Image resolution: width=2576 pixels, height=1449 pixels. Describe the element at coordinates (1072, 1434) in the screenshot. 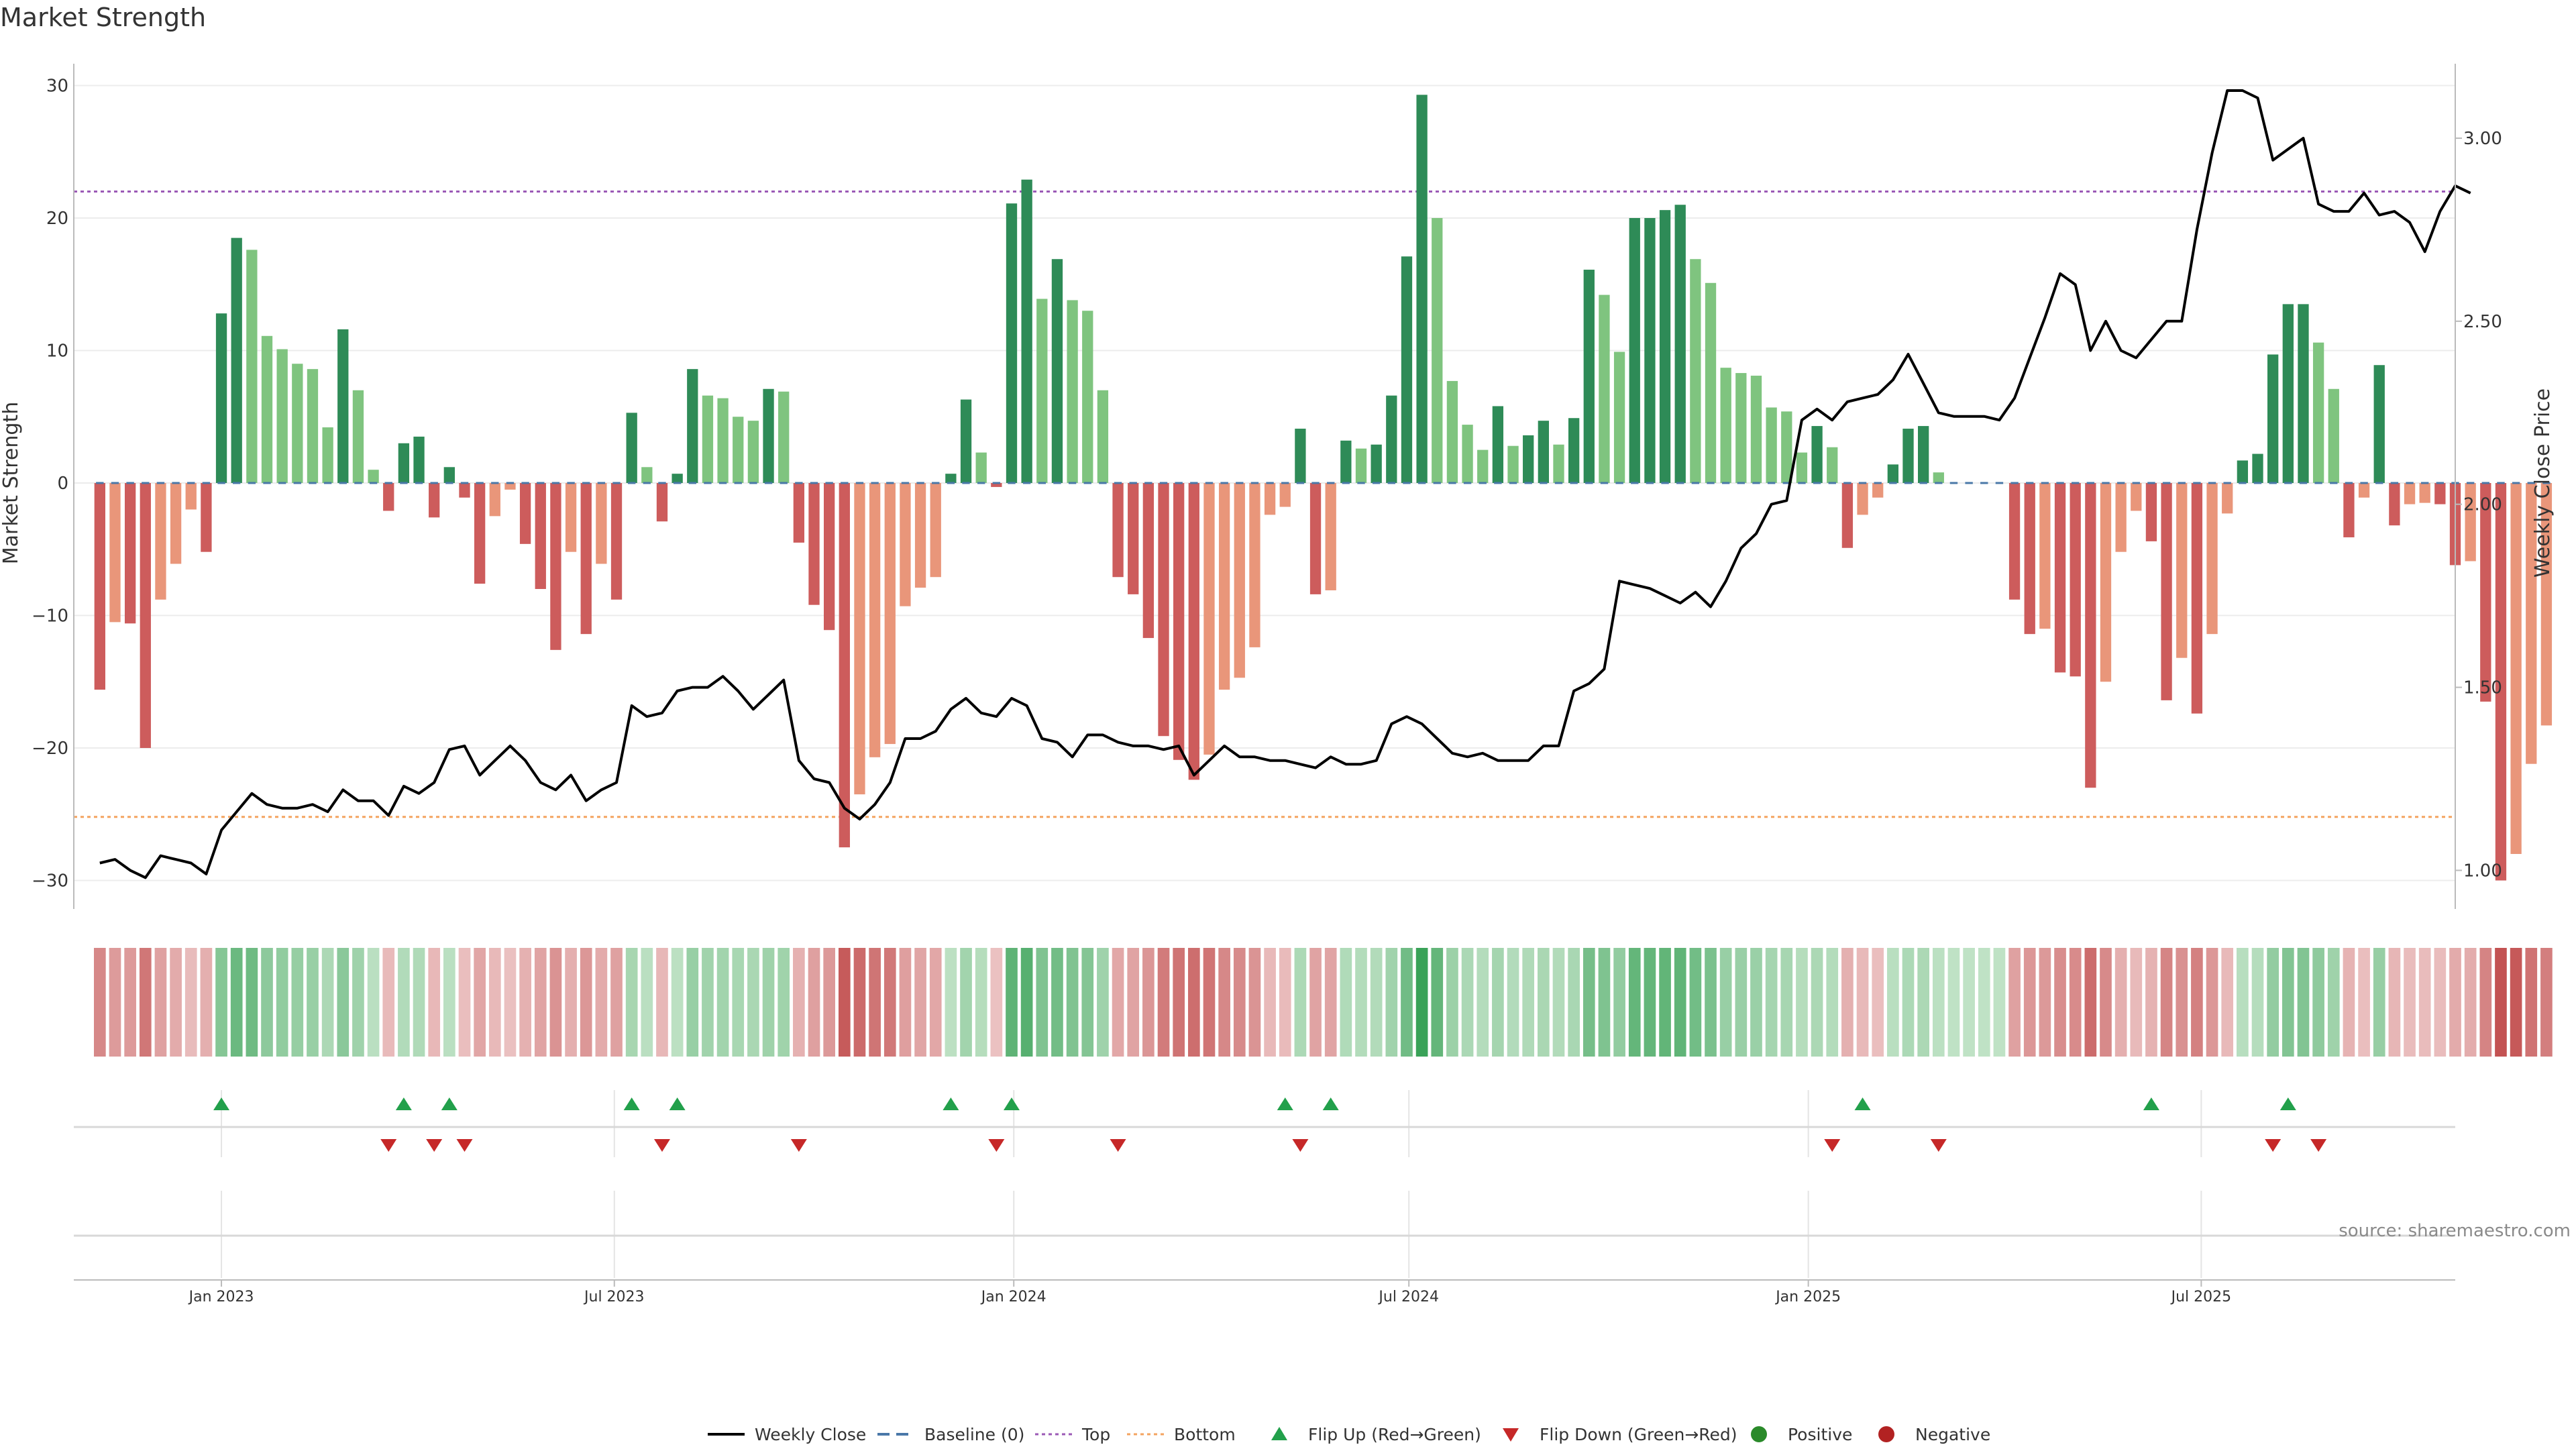

I see `legend-item-top: Top` at that location.